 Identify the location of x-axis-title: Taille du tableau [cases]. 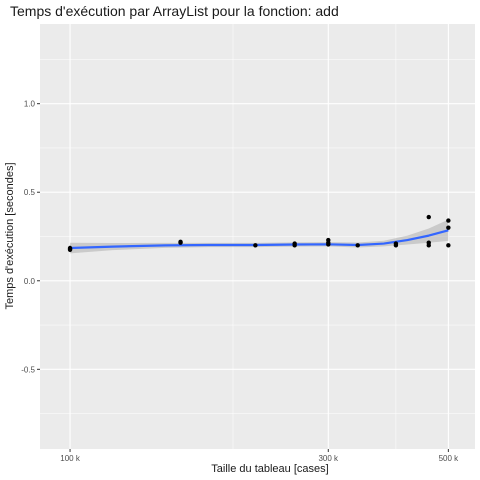
(269, 469).